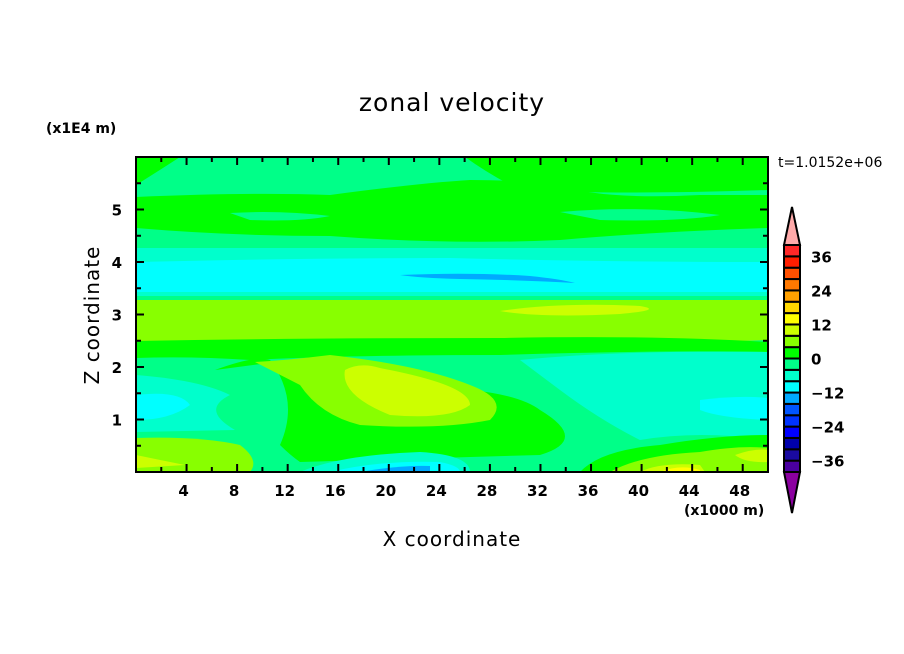 Image resolution: width=904 pixels, height=654 pixels. What do you see at coordinates (830, 163) in the screenshot?
I see `time-label: t=1.0152e+06` at bounding box center [830, 163].